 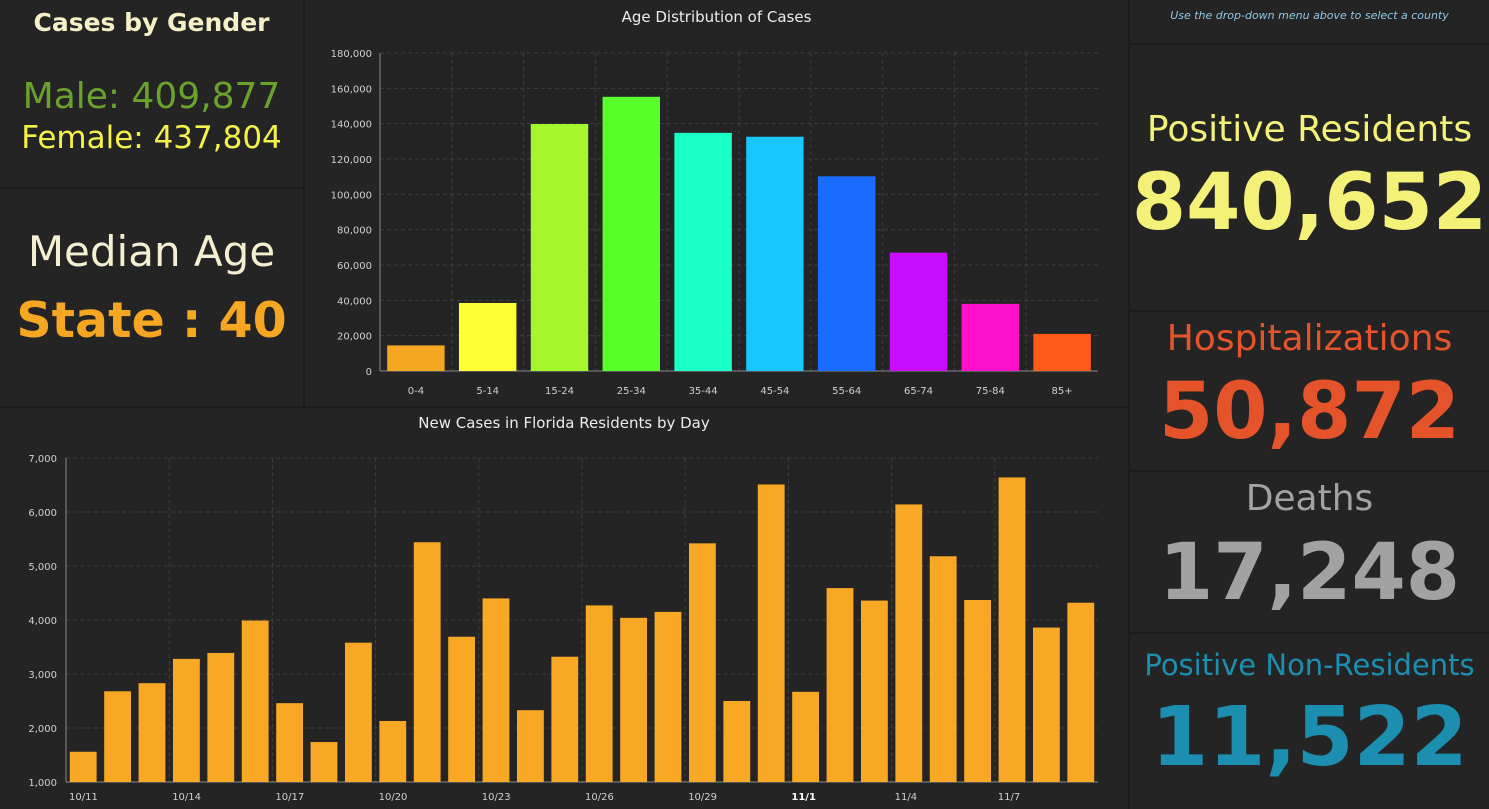 What do you see at coordinates (289, 797) in the screenshot?
I see `x-tick-label: 10/17` at bounding box center [289, 797].